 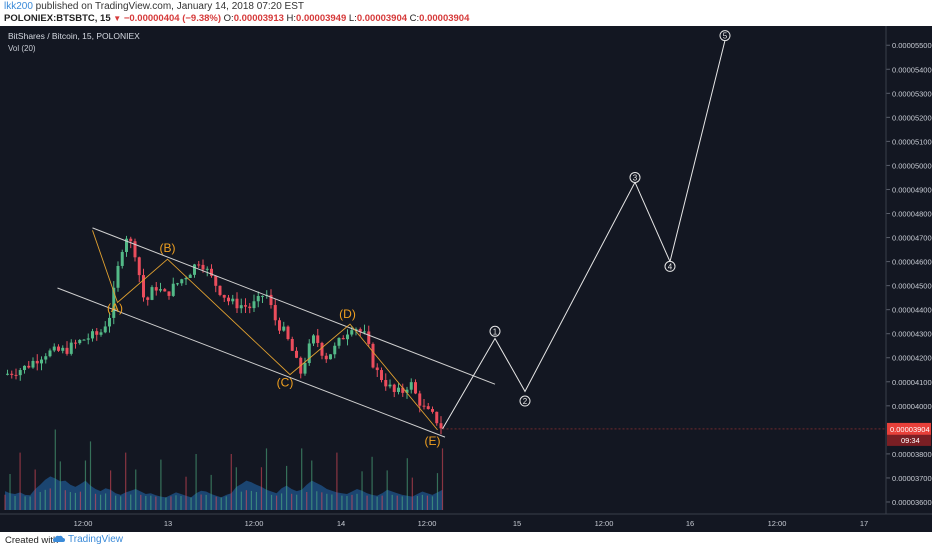 What do you see at coordinates (912, 334) in the screenshot?
I see `y-tick-label: 0.00004300` at bounding box center [912, 334].